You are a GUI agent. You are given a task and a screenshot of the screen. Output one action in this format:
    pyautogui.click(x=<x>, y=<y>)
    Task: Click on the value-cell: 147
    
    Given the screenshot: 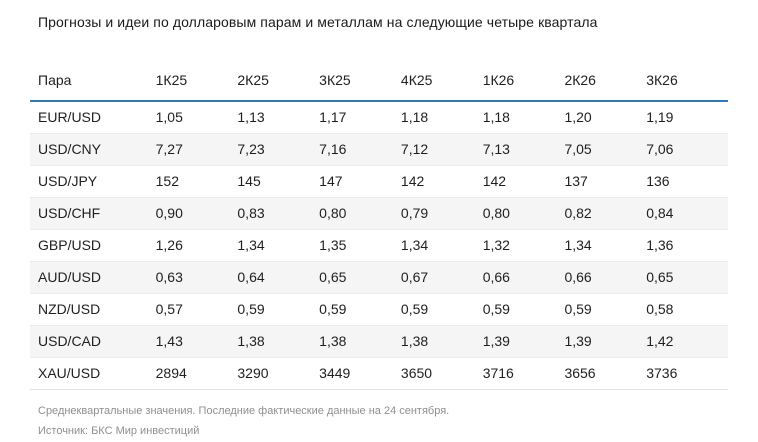 What is the action you would take?
    pyautogui.click(x=360, y=181)
    